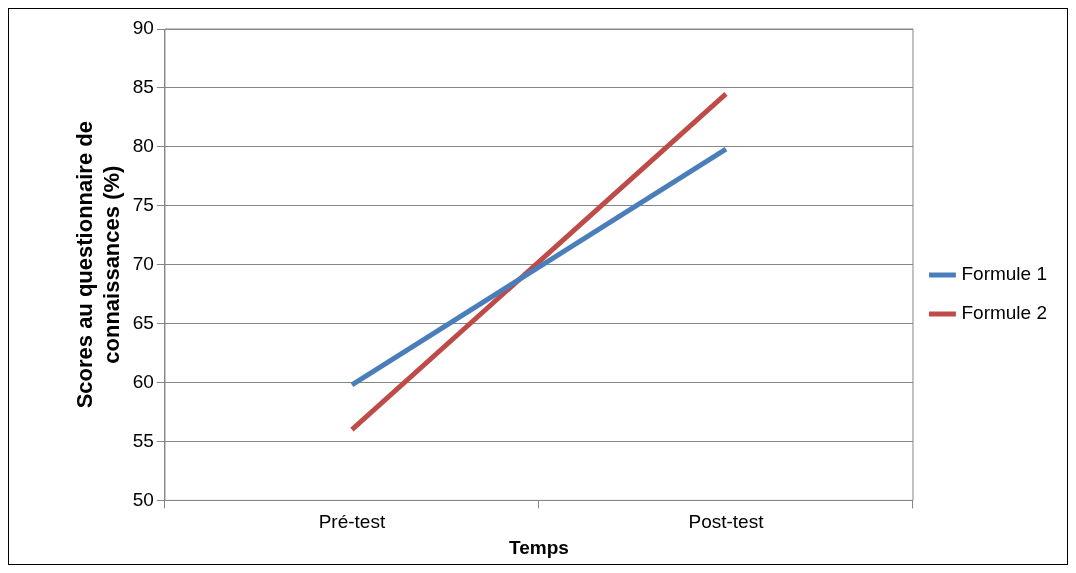 The width and height of the screenshot is (1076, 573). What do you see at coordinates (143, 87) in the screenshot?
I see `y-tick-label: 85` at bounding box center [143, 87].